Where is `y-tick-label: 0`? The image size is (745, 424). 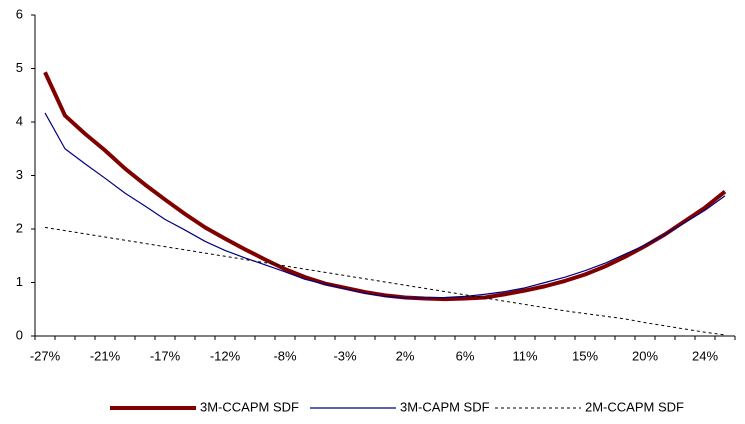 y-tick-label: 0 is located at coordinates (19, 334).